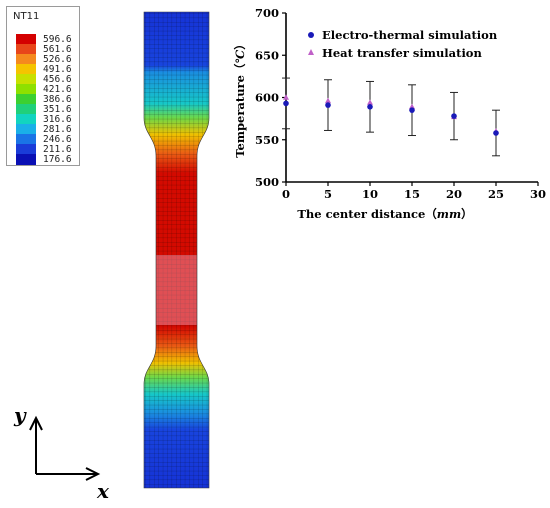 The width and height of the screenshot is (550, 508). Describe the element at coordinates (57, 59) in the screenshot. I see `legend-value: 526.6` at that location.